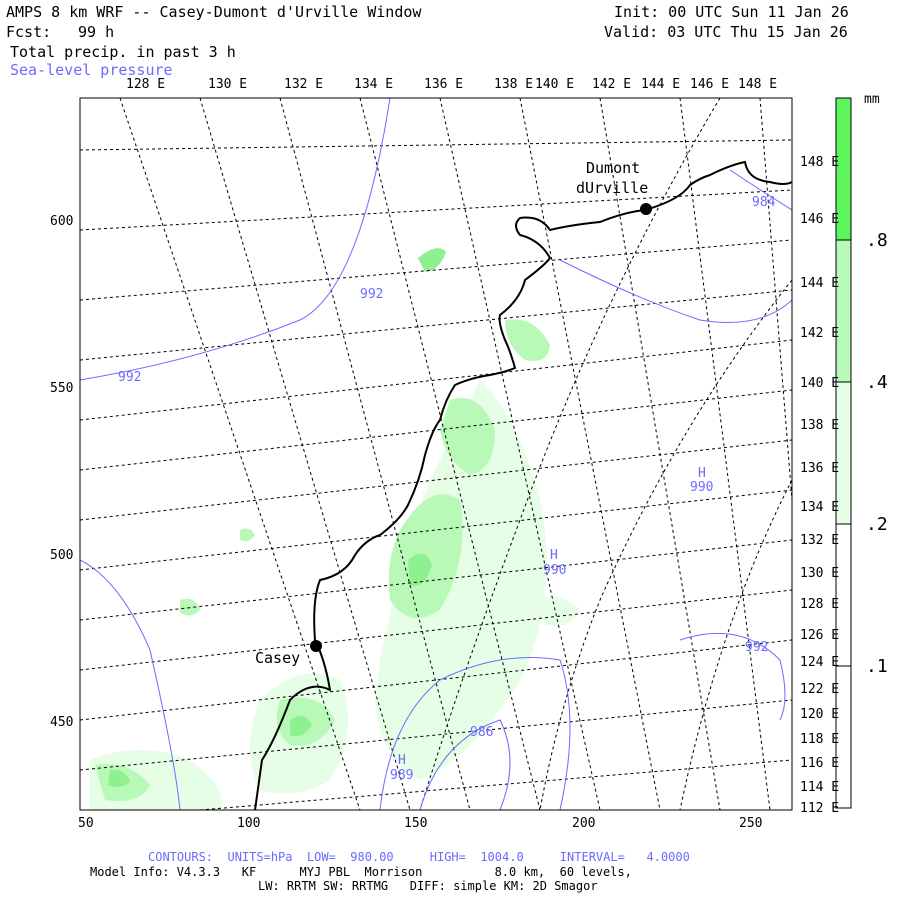 Image resolution: width=900 pixels, height=900 pixels. I want to click on y-tick: 550, so click(62, 388).